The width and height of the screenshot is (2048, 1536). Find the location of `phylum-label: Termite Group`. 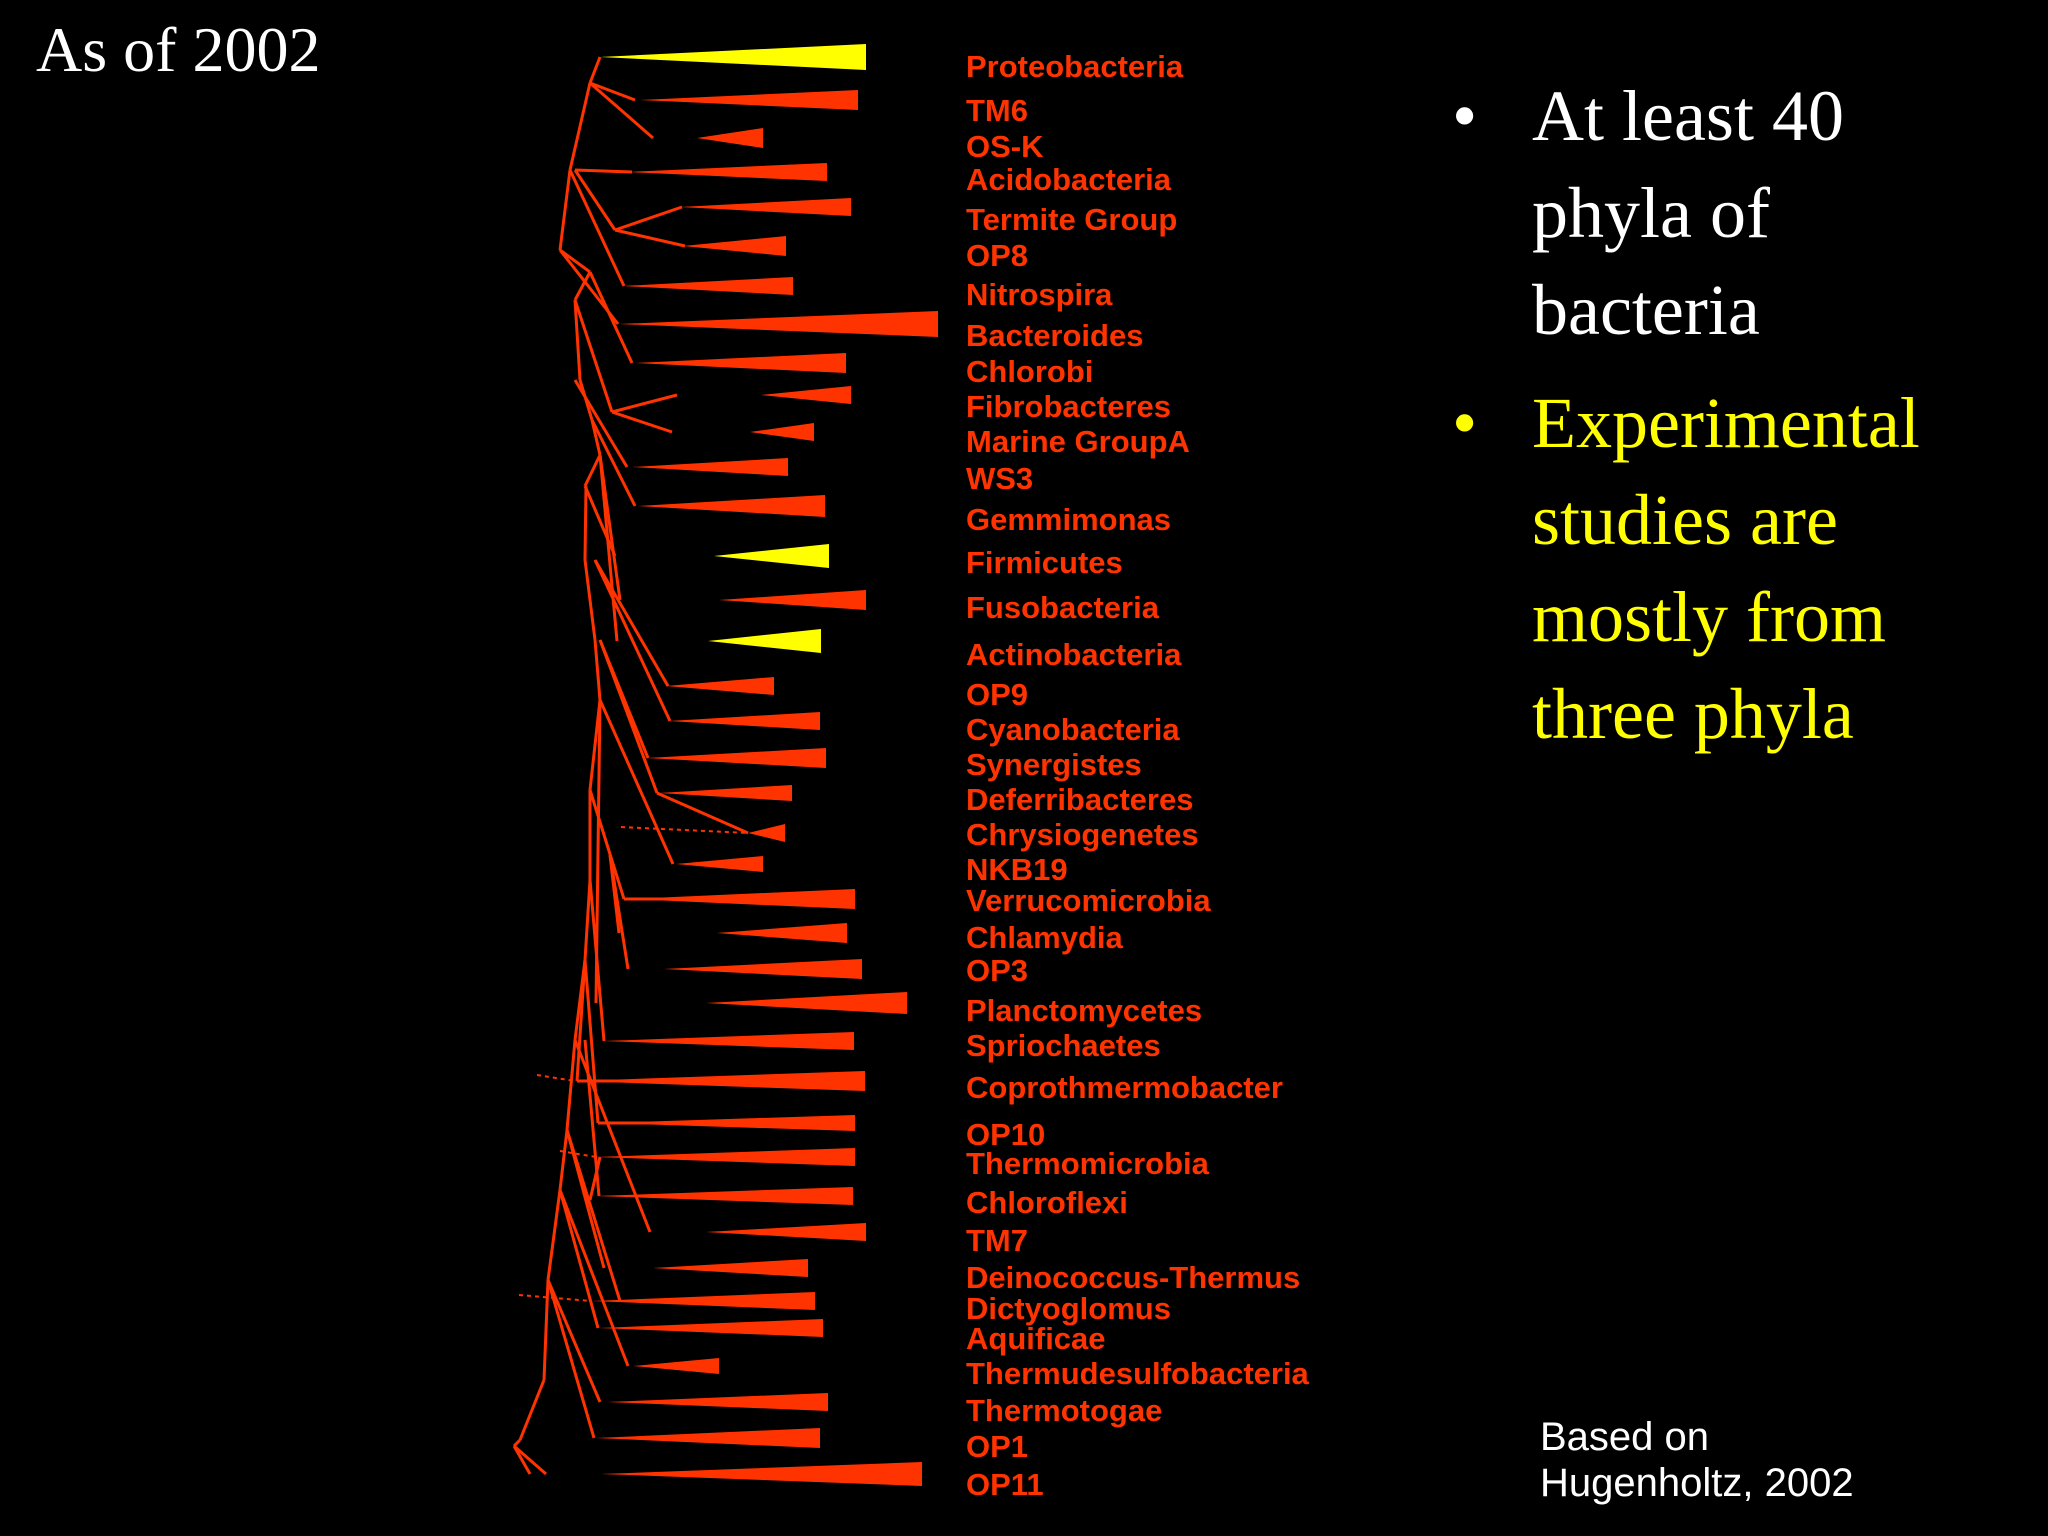

phylum-label: Termite Group is located at coordinates (1071, 219).